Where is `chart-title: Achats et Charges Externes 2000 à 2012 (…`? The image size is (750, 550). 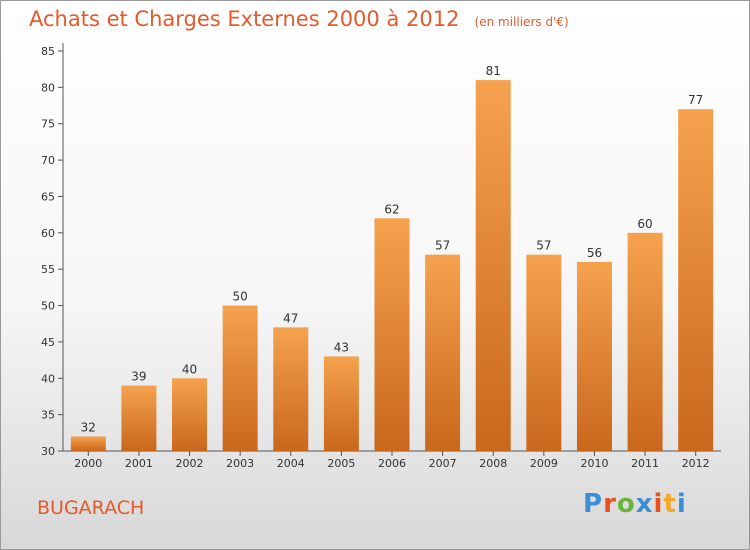
chart-title: Achats et Charges Externes 2000 à 2012 (… is located at coordinates (299, 19).